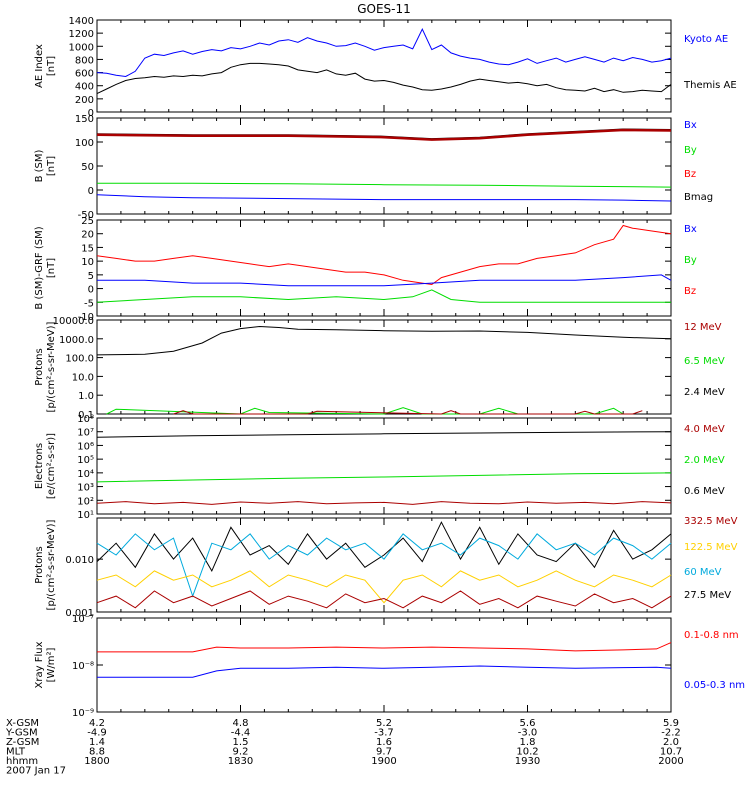  What do you see at coordinates (241, 752) in the screenshot?
I see `x-row-value: 9.2` at bounding box center [241, 752].